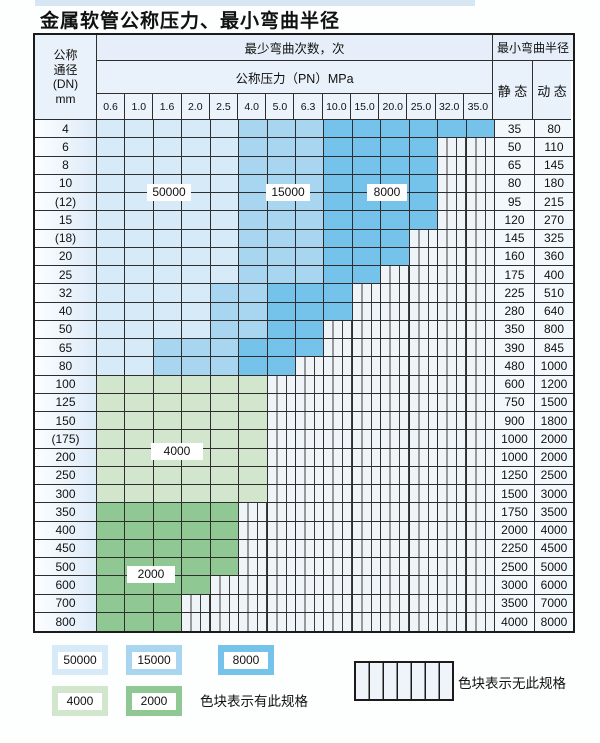  Describe the element at coordinates (66, 329) in the screenshot. I see `dn-value: 50` at that location.